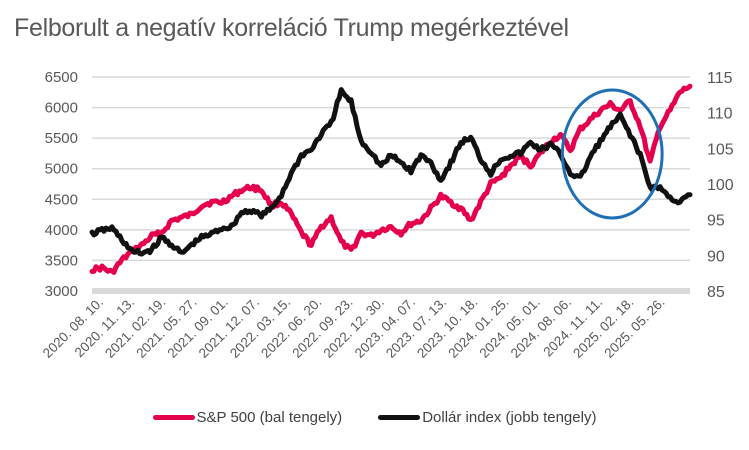  I want to click on legend-item-dollar-index: Dollár index (jobb tengely), so click(487, 417).